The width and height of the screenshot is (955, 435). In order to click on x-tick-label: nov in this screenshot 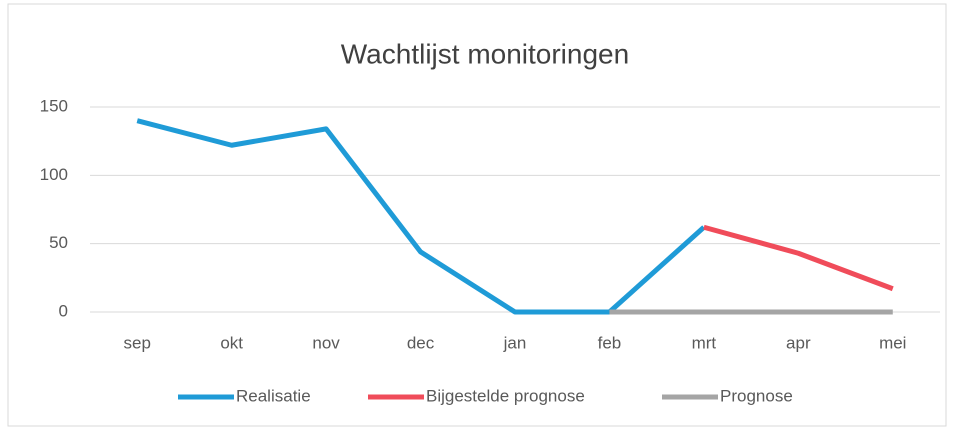, I will do `click(326, 342)`.